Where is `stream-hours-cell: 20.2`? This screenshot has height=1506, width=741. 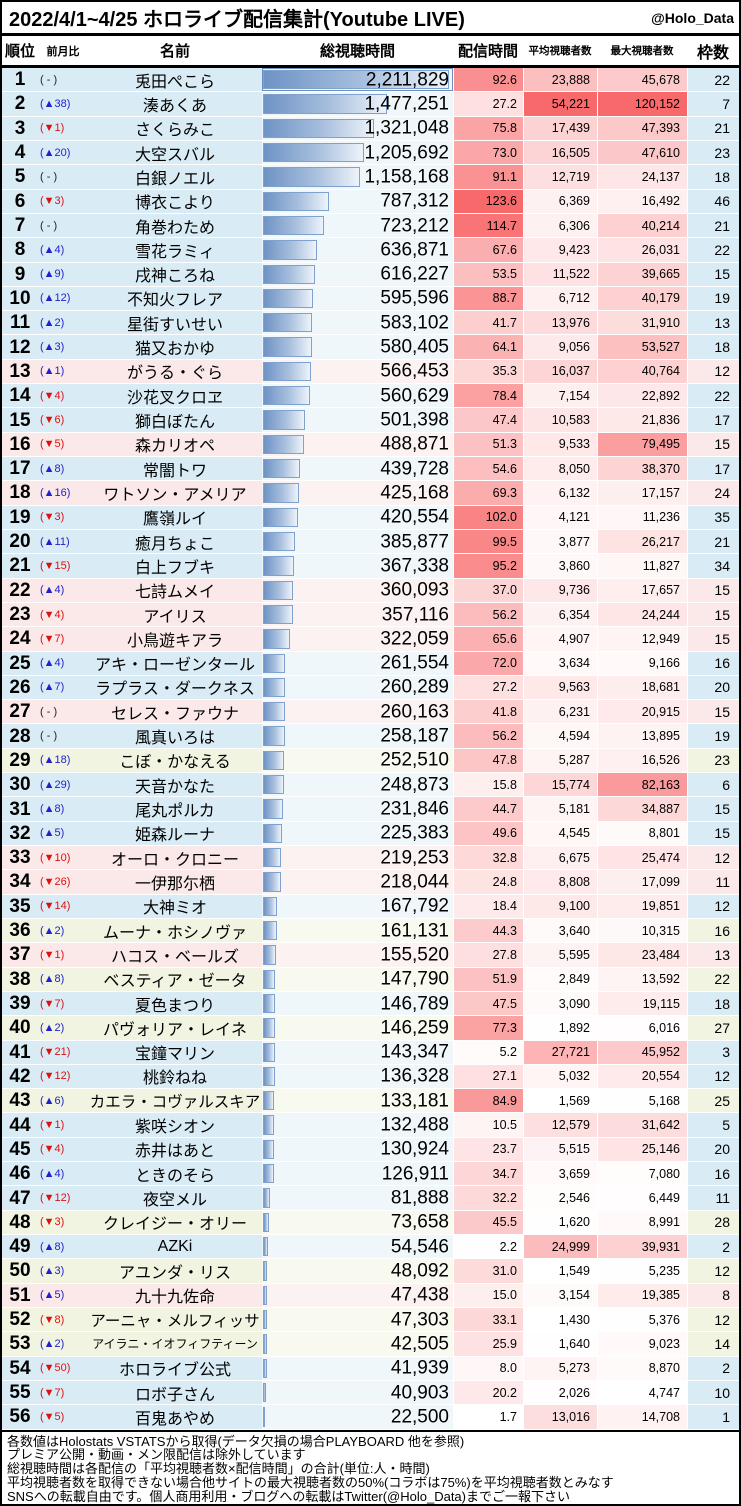
stream-hours-cell: 20.2 is located at coordinates (488, 1392).